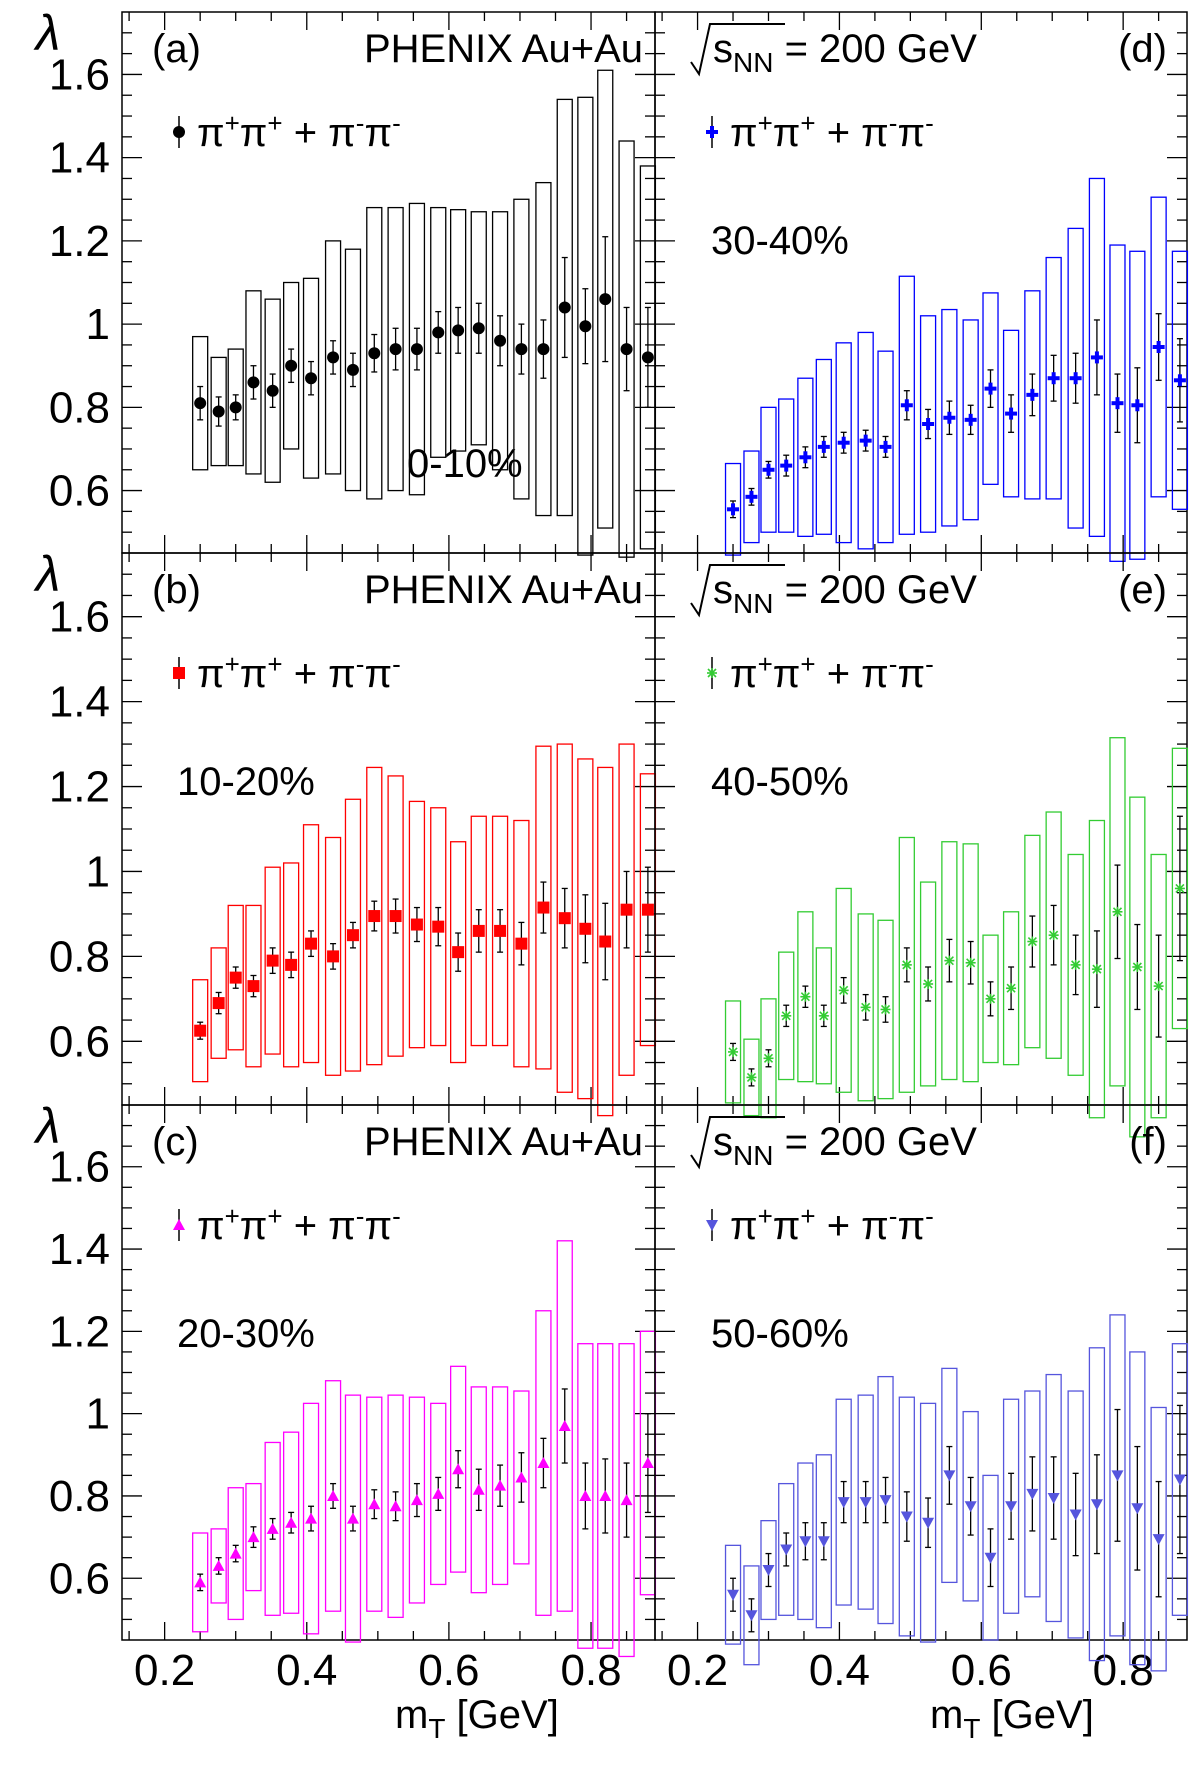 The width and height of the screenshot is (1196, 1777). I want to click on centrality-label: 0-10%, so click(465, 464).